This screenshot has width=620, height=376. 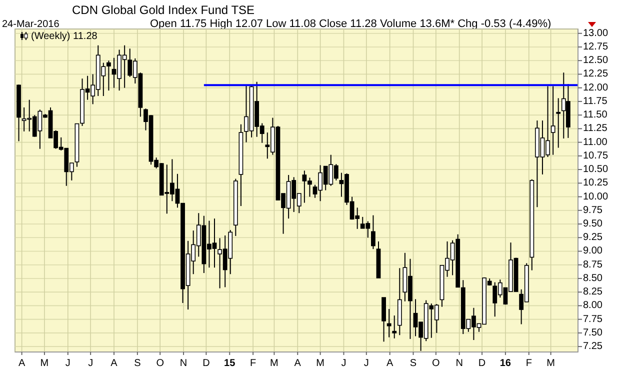 What do you see at coordinates (593, 346) in the screenshot?
I see `y-tick-label: 7.25` at bounding box center [593, 346].